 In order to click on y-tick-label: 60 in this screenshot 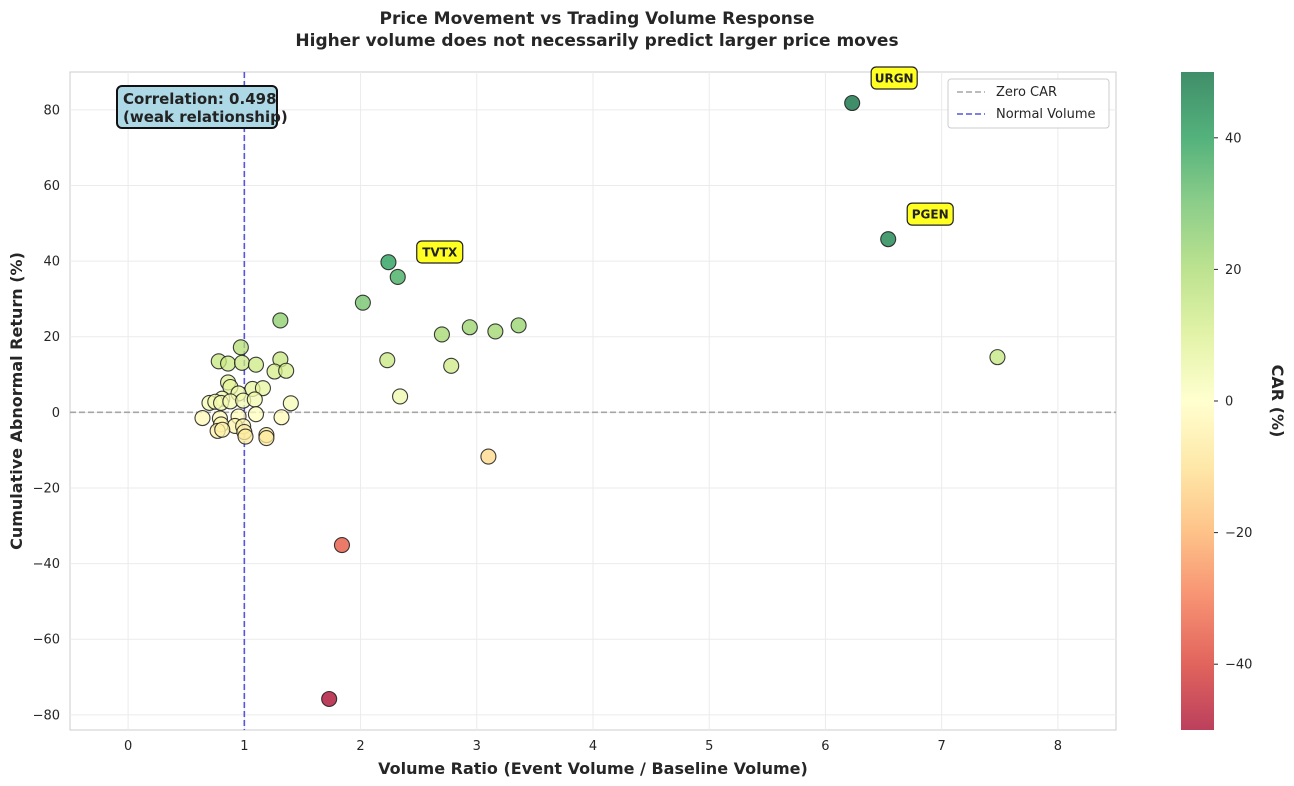, I will do `click(51, 186)`.